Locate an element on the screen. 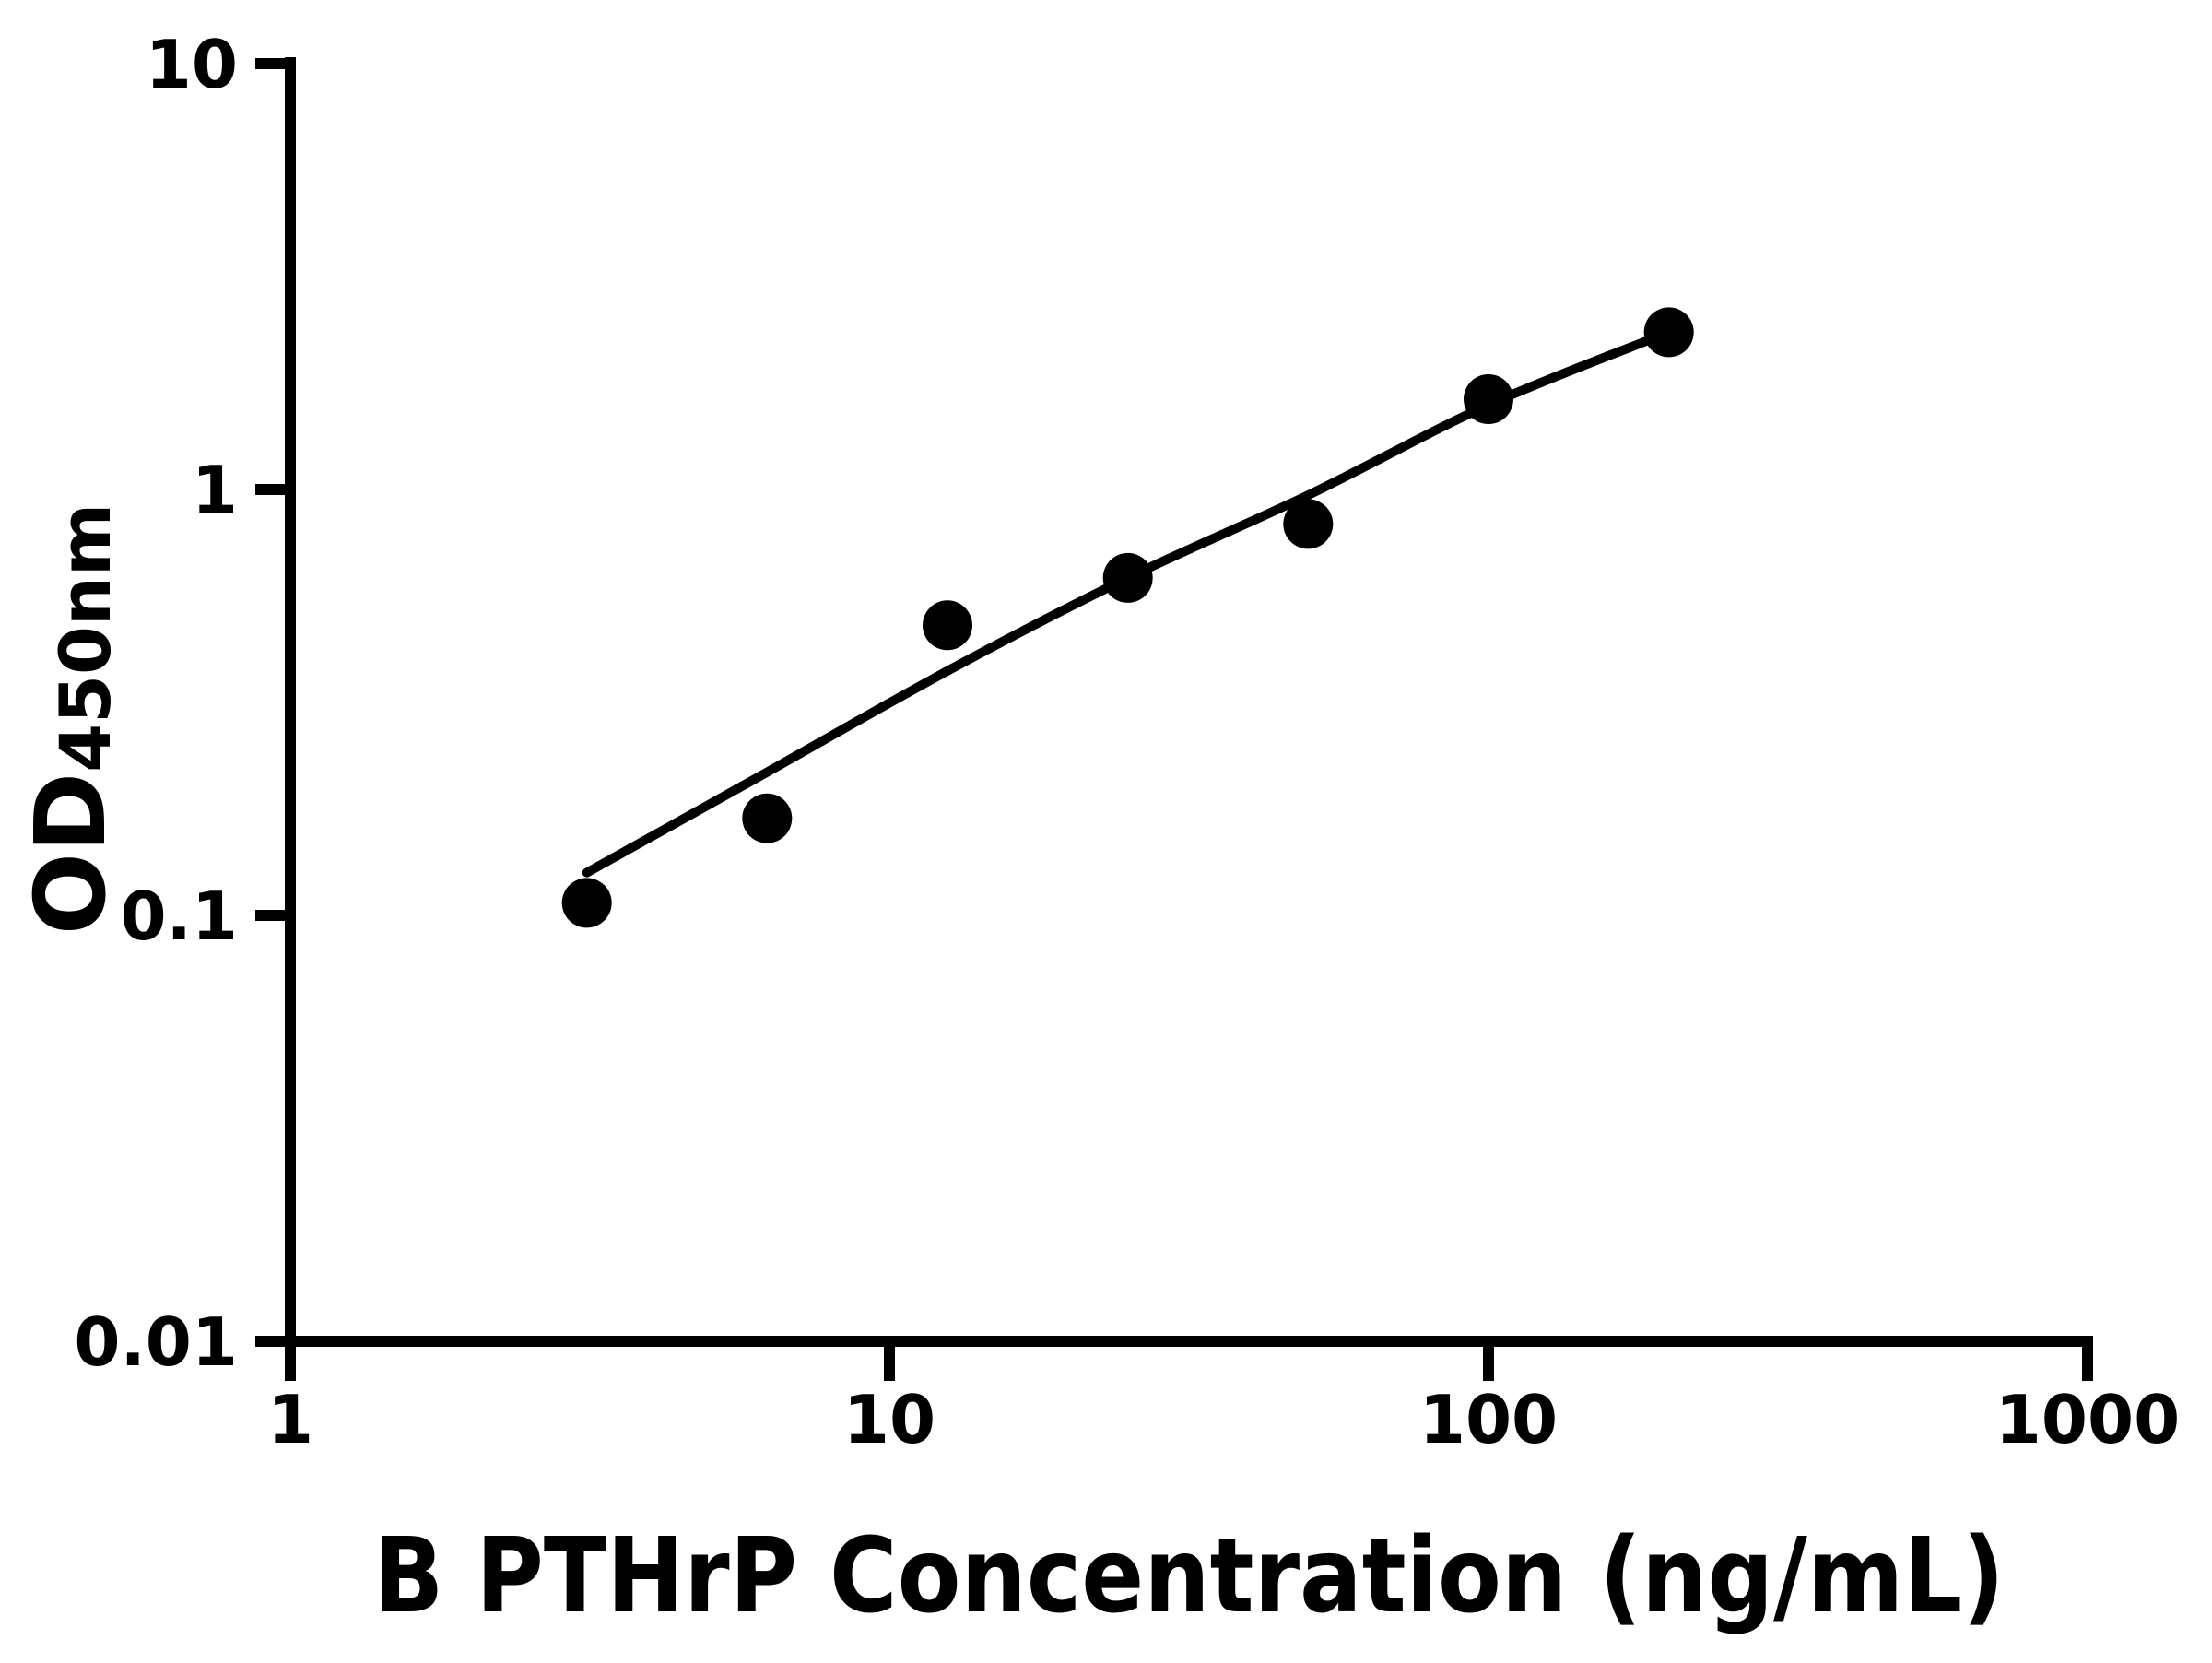  y-tick-label: 0.1 is located at coordinates (179, 916).